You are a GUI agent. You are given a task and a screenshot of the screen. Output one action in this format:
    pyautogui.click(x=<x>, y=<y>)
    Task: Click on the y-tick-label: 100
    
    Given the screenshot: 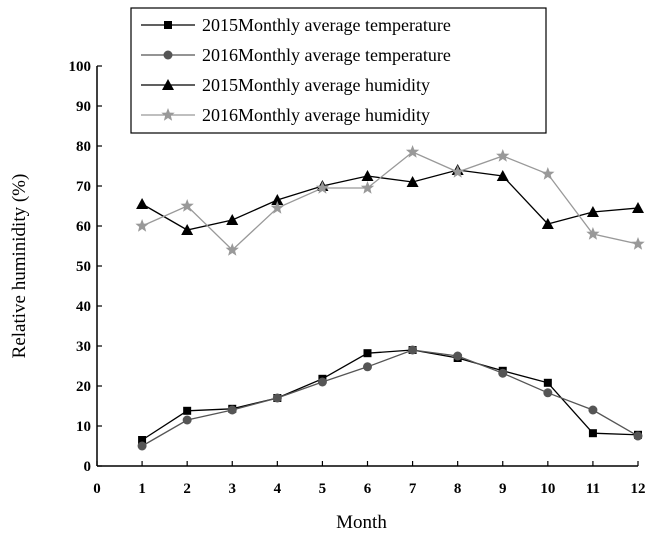 What is the action you would take?
    pyautogui.click(x=80, y=67)
    